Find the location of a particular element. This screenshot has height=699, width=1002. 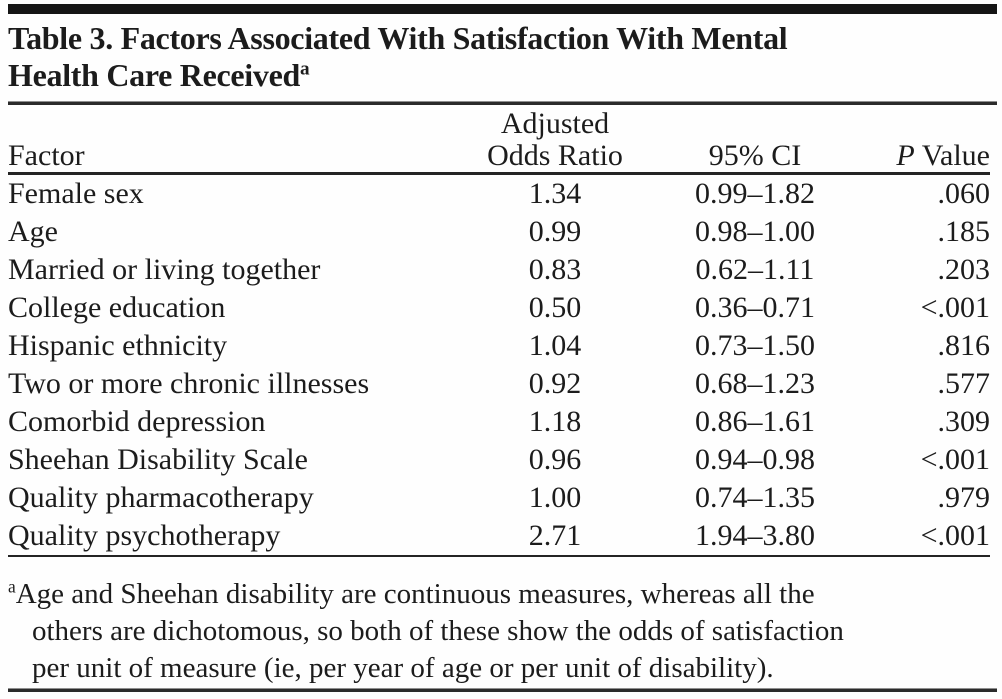

cell-factor: Age is located at coordinates (33, 231).